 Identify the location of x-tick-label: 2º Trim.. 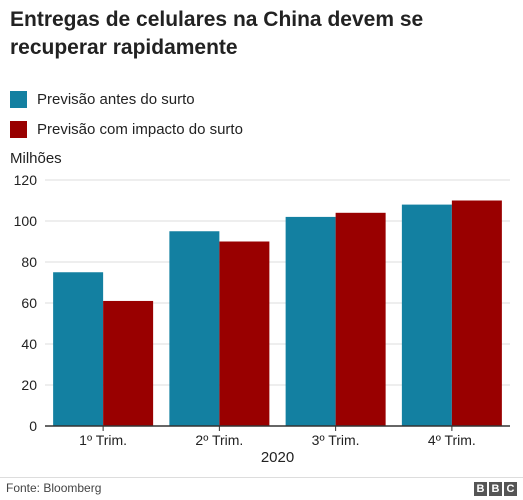
(219, 440).